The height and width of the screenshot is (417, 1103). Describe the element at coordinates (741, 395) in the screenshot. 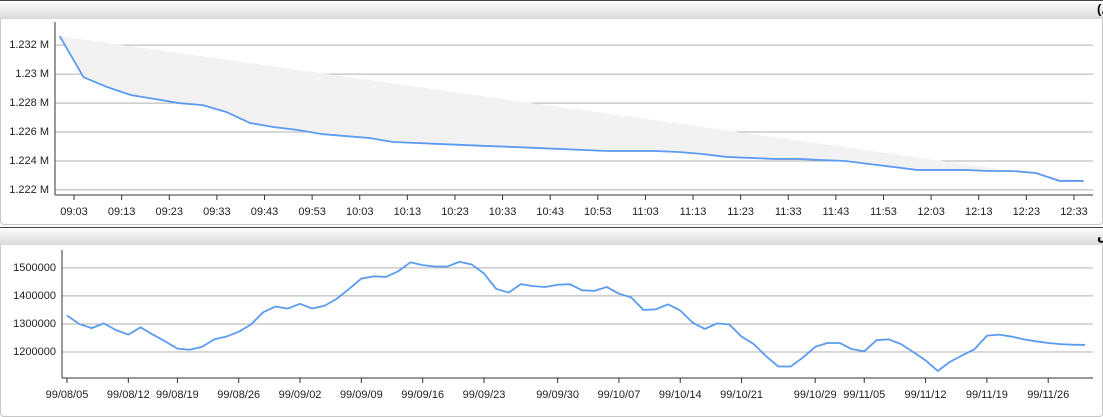

I see `x-tick-label: 99/10/21` at that location.